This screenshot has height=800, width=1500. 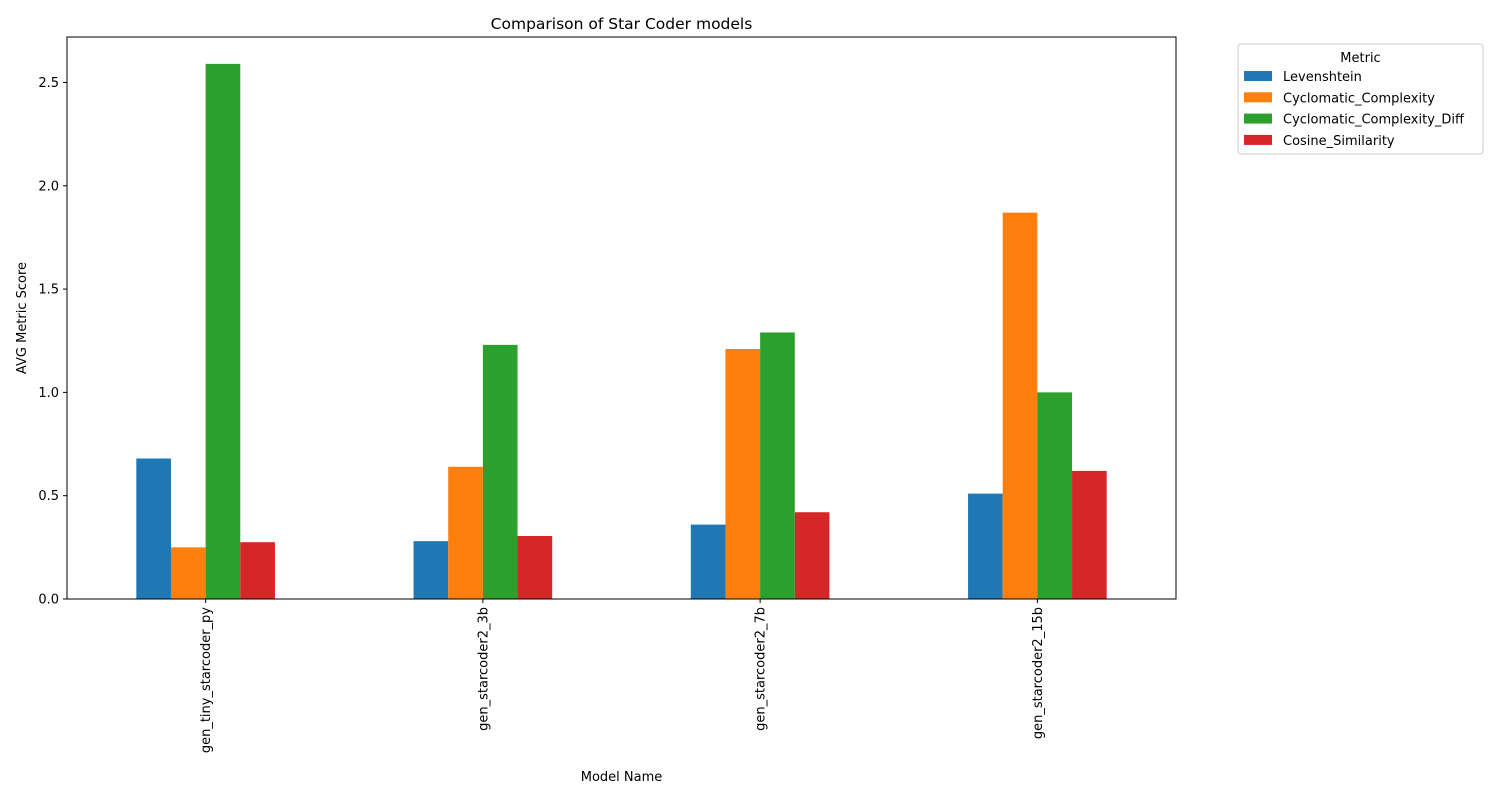 What do you see at coordinates (985, 546) in the screenshot?
I see `bar-levenshtein-gen_starcoder2_15b` at bounding box center [985, 546].